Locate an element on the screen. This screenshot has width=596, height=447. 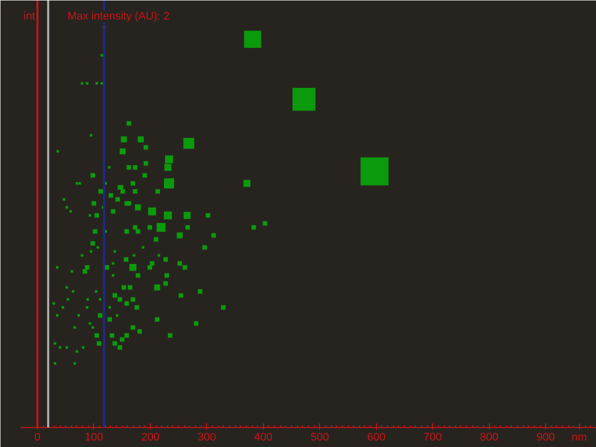
x-tick-label: 0 is located at coordinates (37, 438).